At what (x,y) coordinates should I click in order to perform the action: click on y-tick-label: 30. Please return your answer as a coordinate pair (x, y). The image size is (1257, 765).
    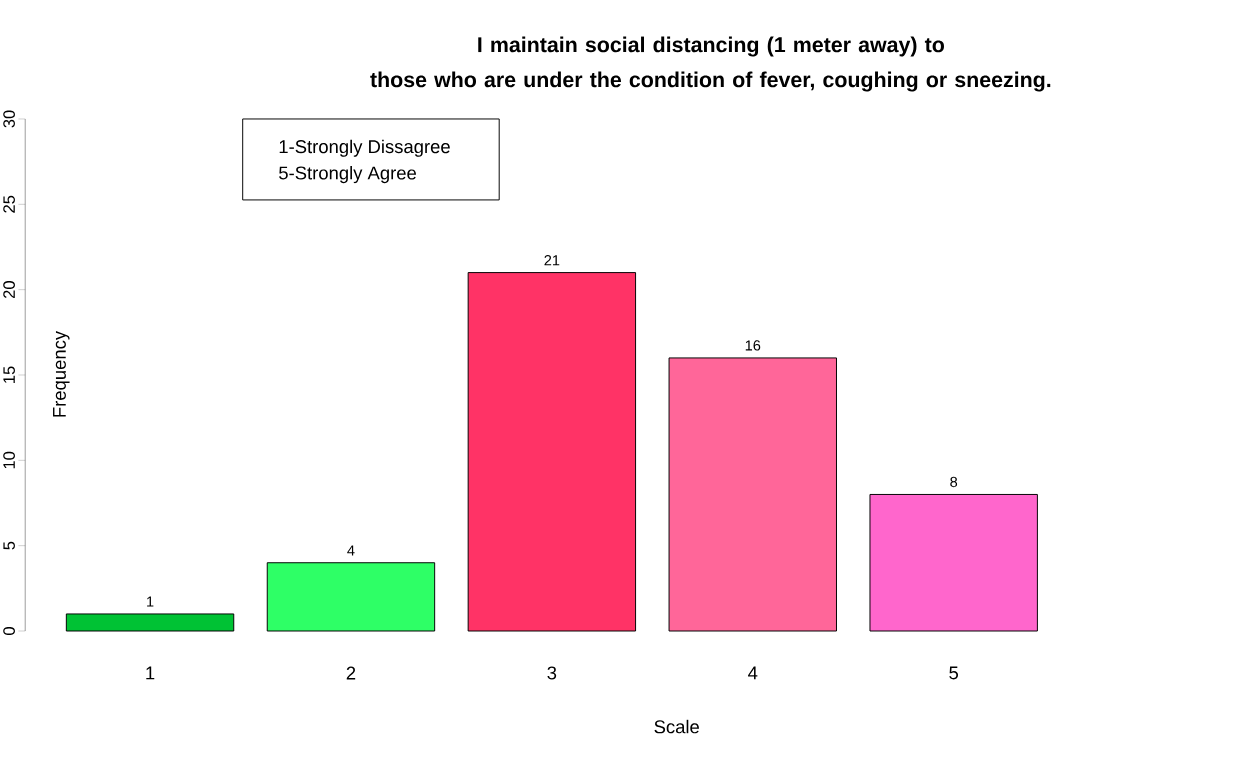
    Looking at the image, I should click on (9, 119).